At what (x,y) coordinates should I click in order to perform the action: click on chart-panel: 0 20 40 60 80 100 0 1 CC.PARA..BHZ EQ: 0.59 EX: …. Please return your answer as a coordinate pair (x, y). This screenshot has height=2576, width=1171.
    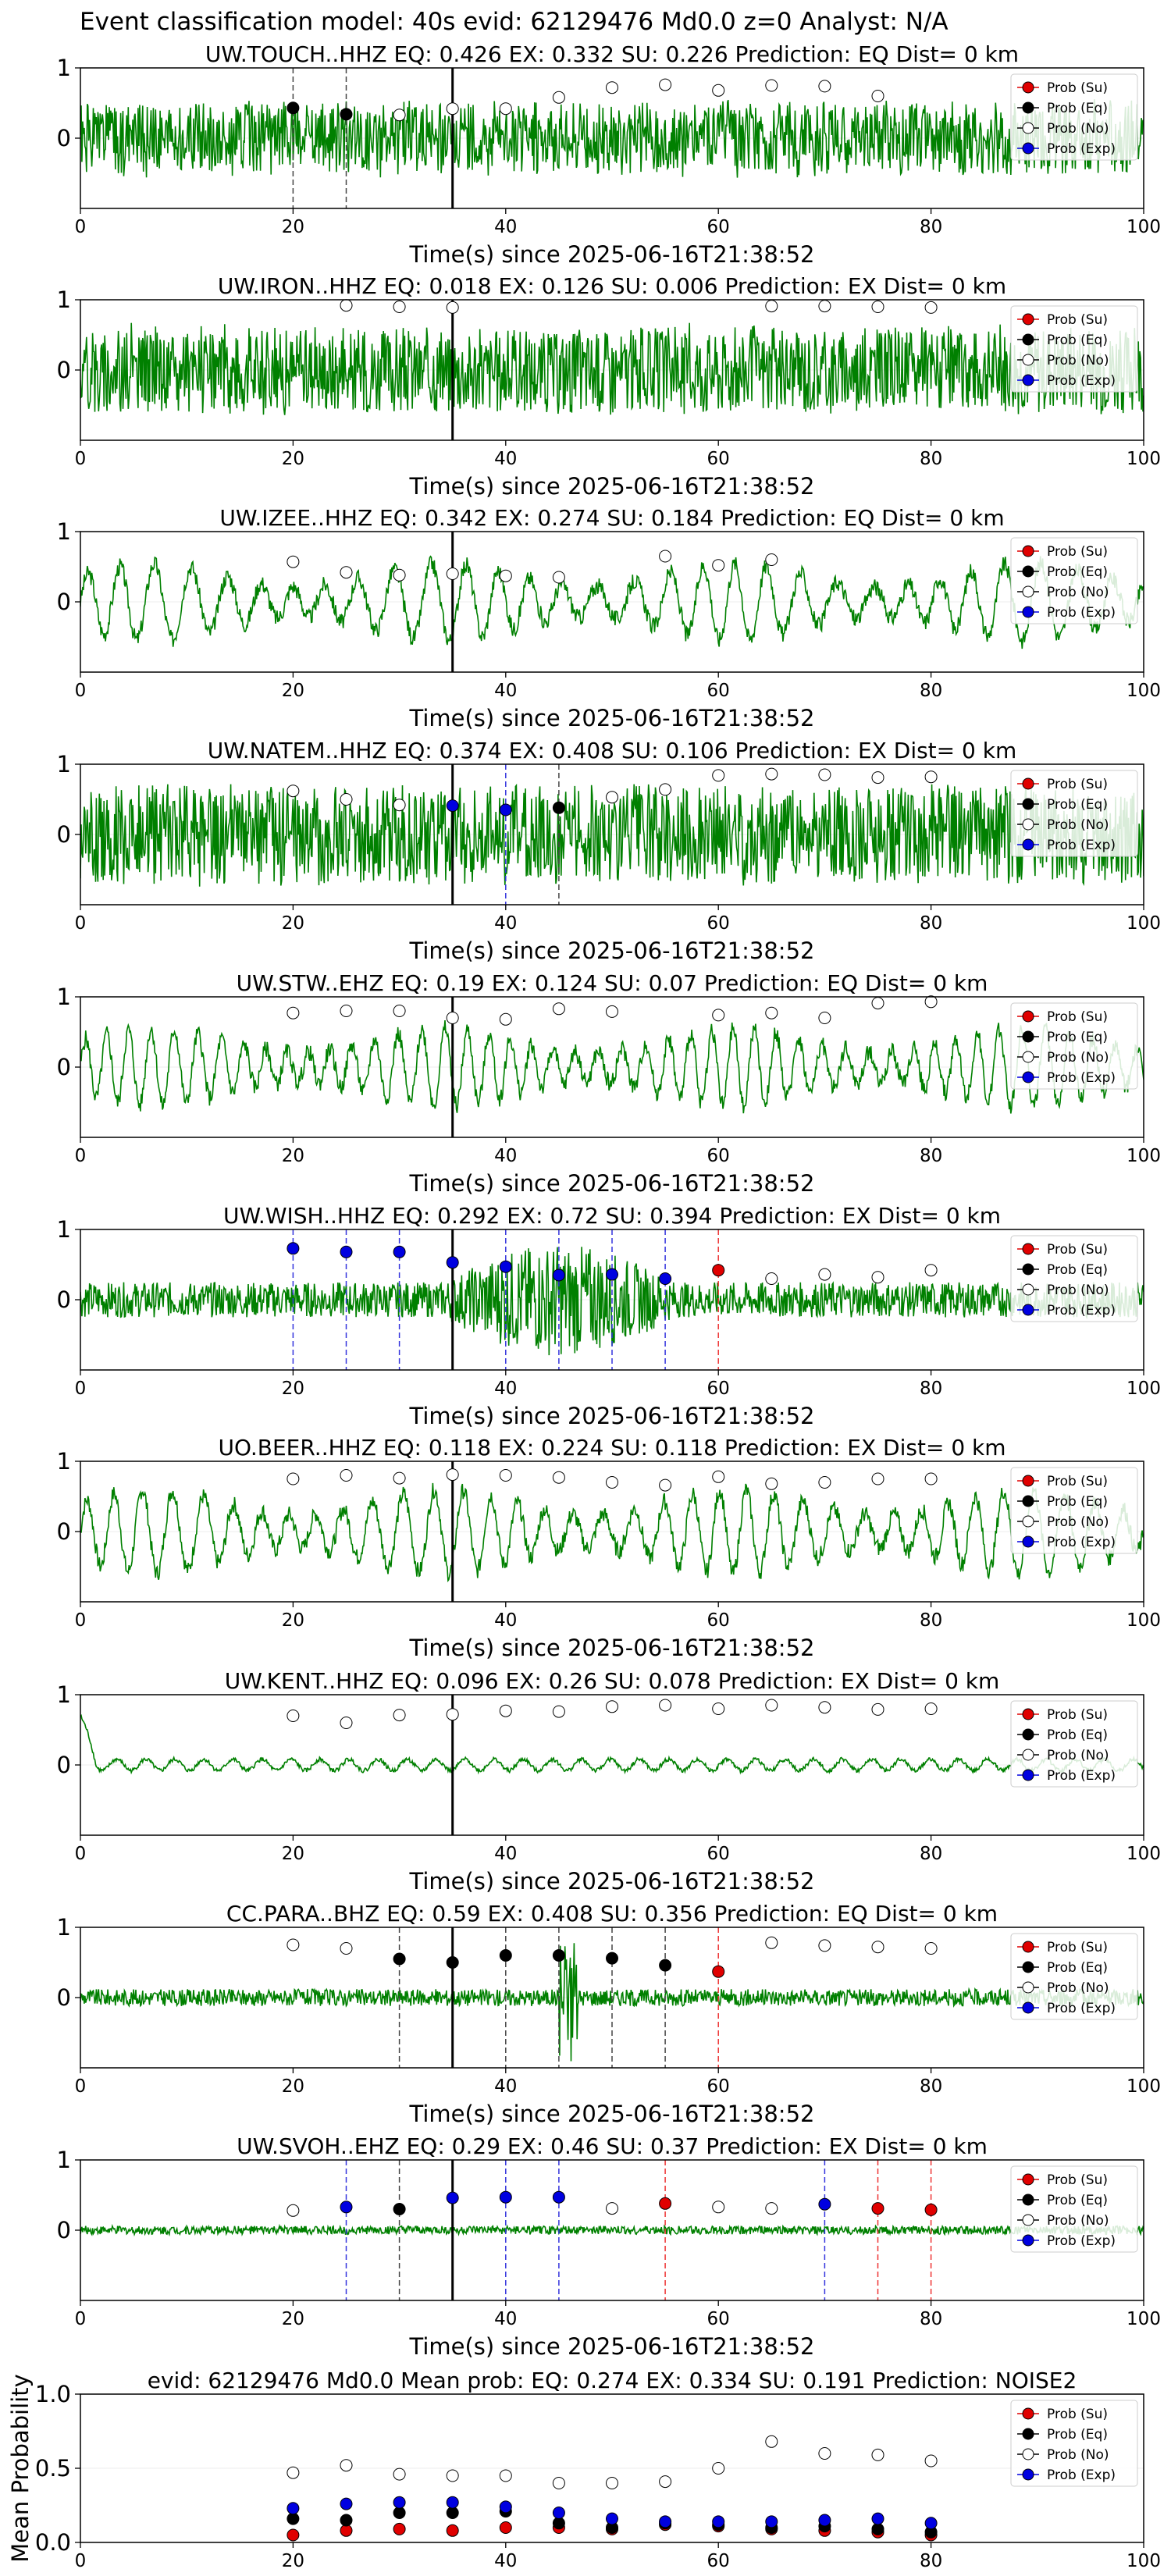
    Looking at the image, I should click on (609, 2014).